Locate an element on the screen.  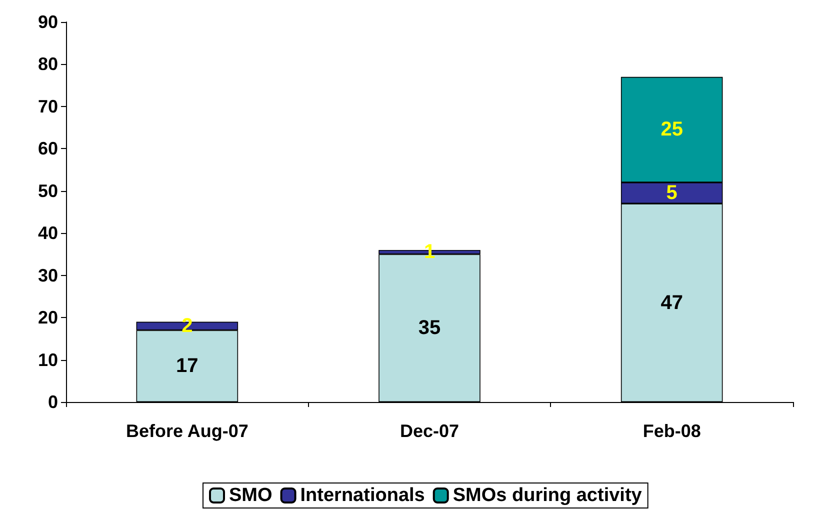
y-tick-label: 80 is located at coordinates (48, 64).